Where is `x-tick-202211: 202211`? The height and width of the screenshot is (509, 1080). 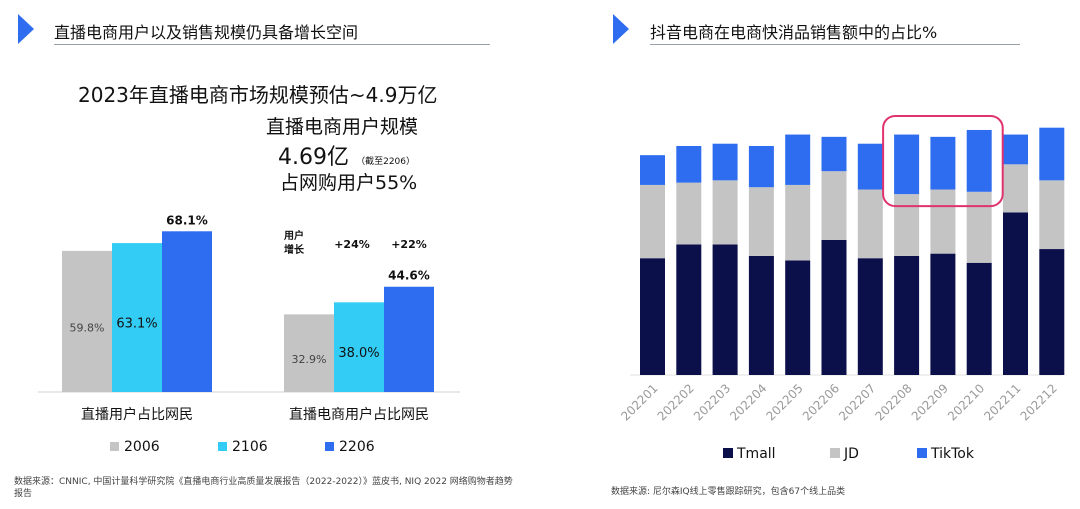
x-tick-202211: 202211 is located at coordinates (1002, 402).